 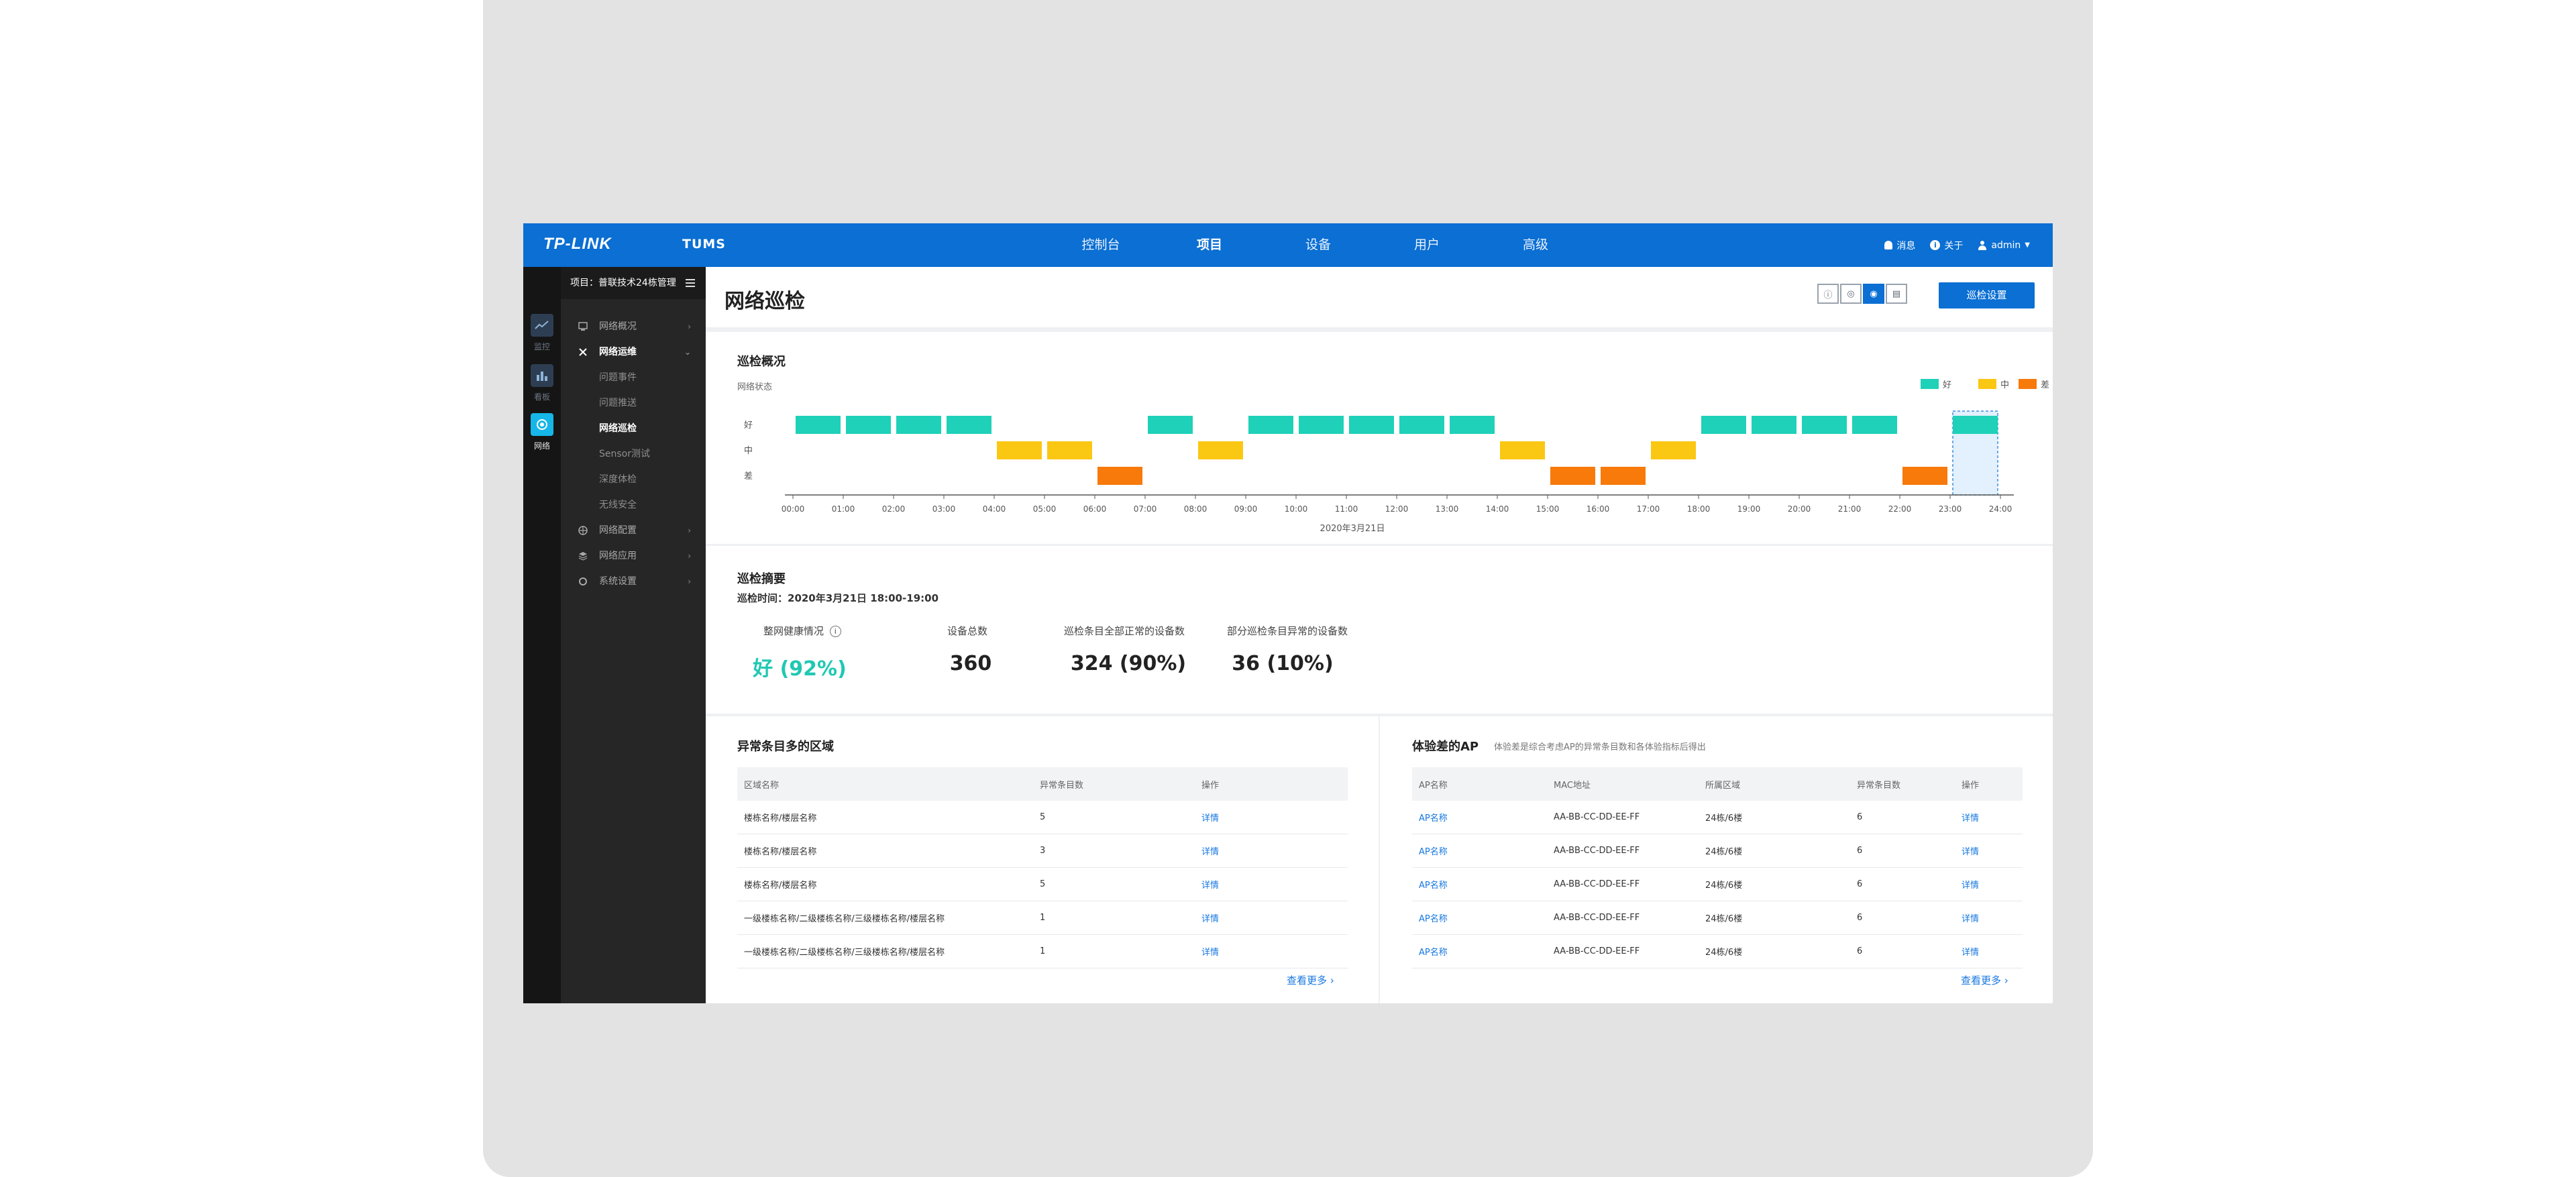 I want to click on menu-label: 系统设置, so click(x=618, y=581).